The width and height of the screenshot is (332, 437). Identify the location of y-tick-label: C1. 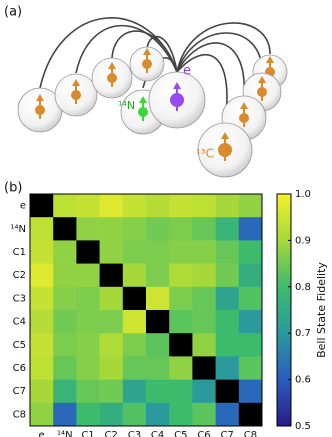
(19, 252).